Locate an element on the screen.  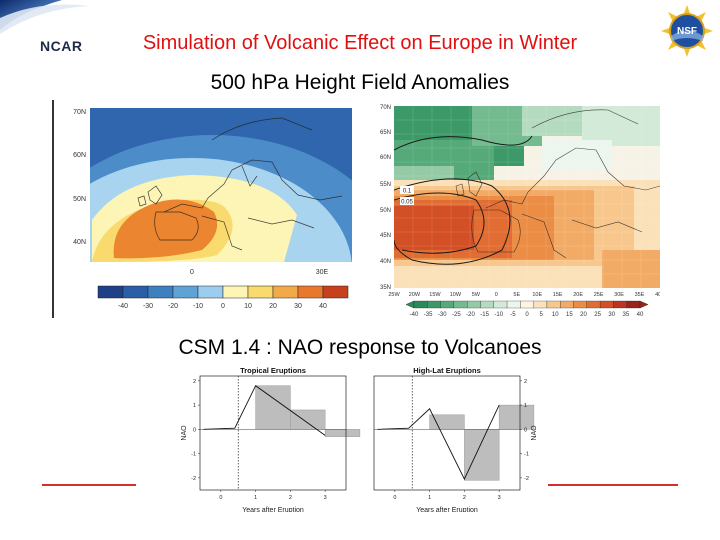
right-map-lon-label: 15E is located at coordinates (558, 295).